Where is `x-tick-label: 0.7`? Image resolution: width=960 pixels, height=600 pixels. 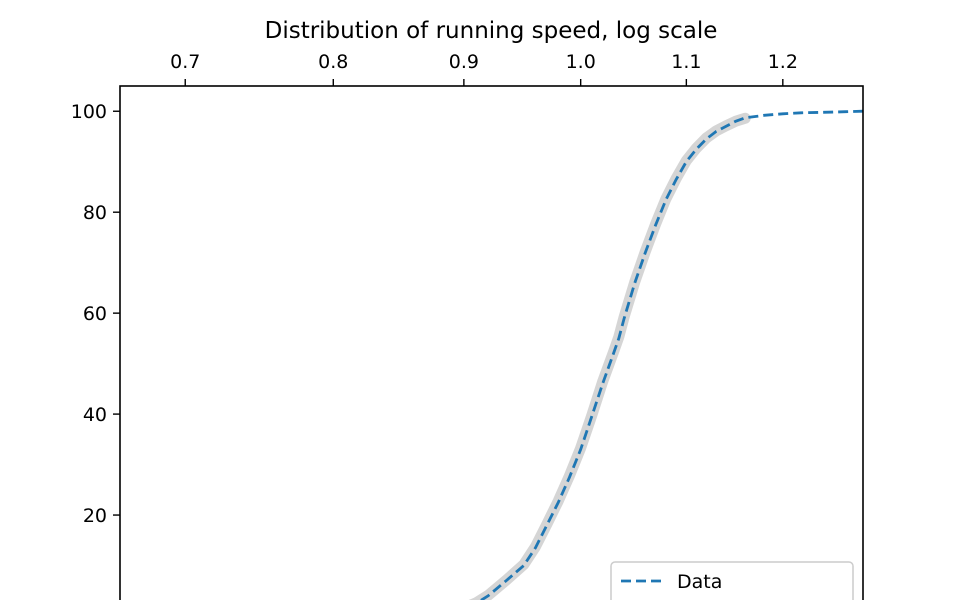 x-tick-label: 0.7 is located at coordinates (185, 62).